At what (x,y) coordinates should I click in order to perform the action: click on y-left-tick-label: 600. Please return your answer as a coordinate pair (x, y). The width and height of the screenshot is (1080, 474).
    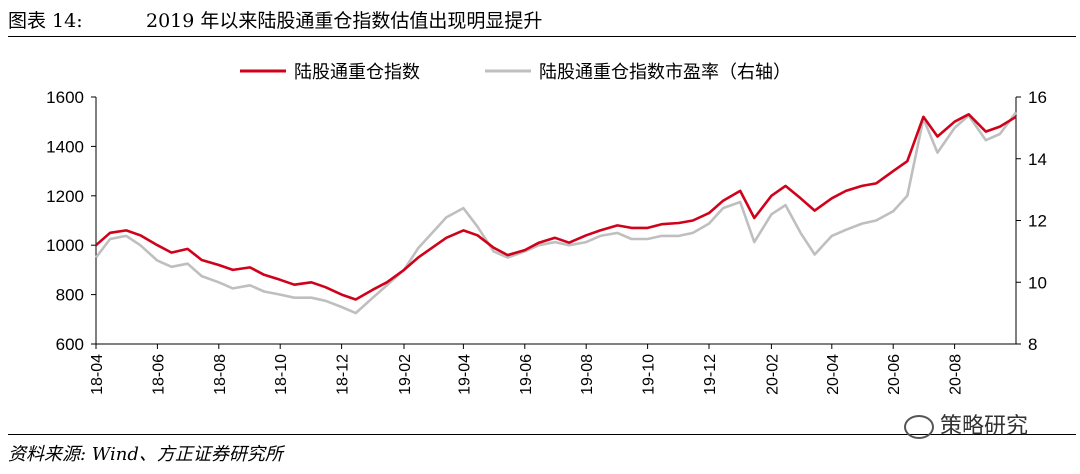
    Looking at the image, I should click on (70, 344).